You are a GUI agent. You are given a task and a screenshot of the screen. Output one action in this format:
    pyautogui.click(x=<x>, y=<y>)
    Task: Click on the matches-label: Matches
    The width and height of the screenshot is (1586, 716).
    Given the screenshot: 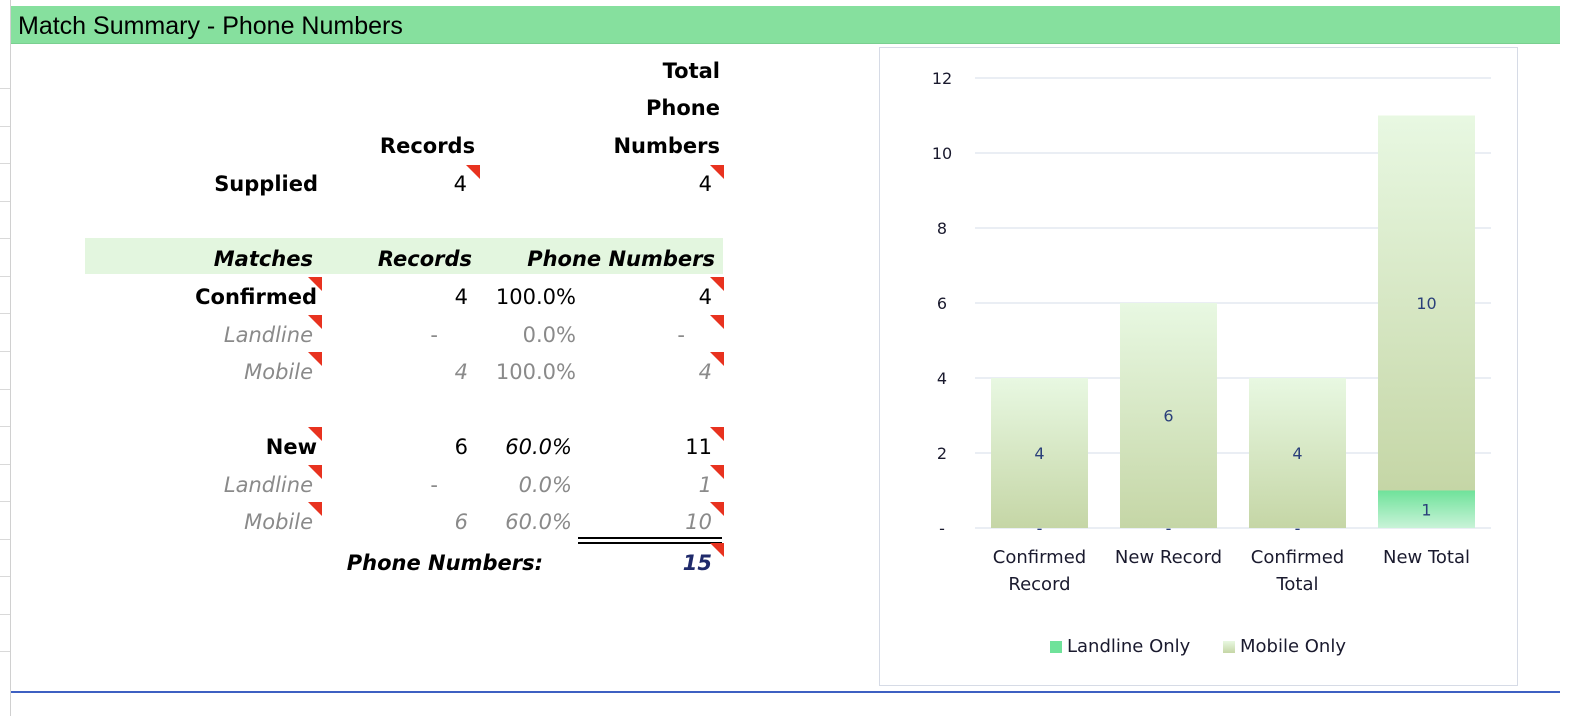 What is the action you would take?
    pyautogui.click(x=263, y=259)
    